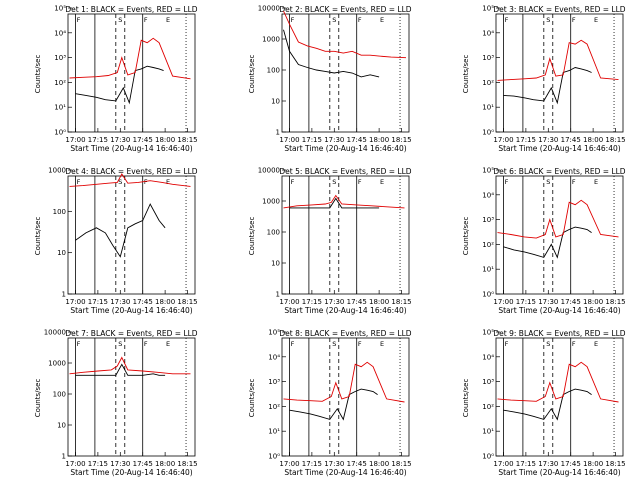  What do you see at coordinates (271, 40) in the screenshot?
I see `y-tick-label: 1000` at bounding box center [271, 40].